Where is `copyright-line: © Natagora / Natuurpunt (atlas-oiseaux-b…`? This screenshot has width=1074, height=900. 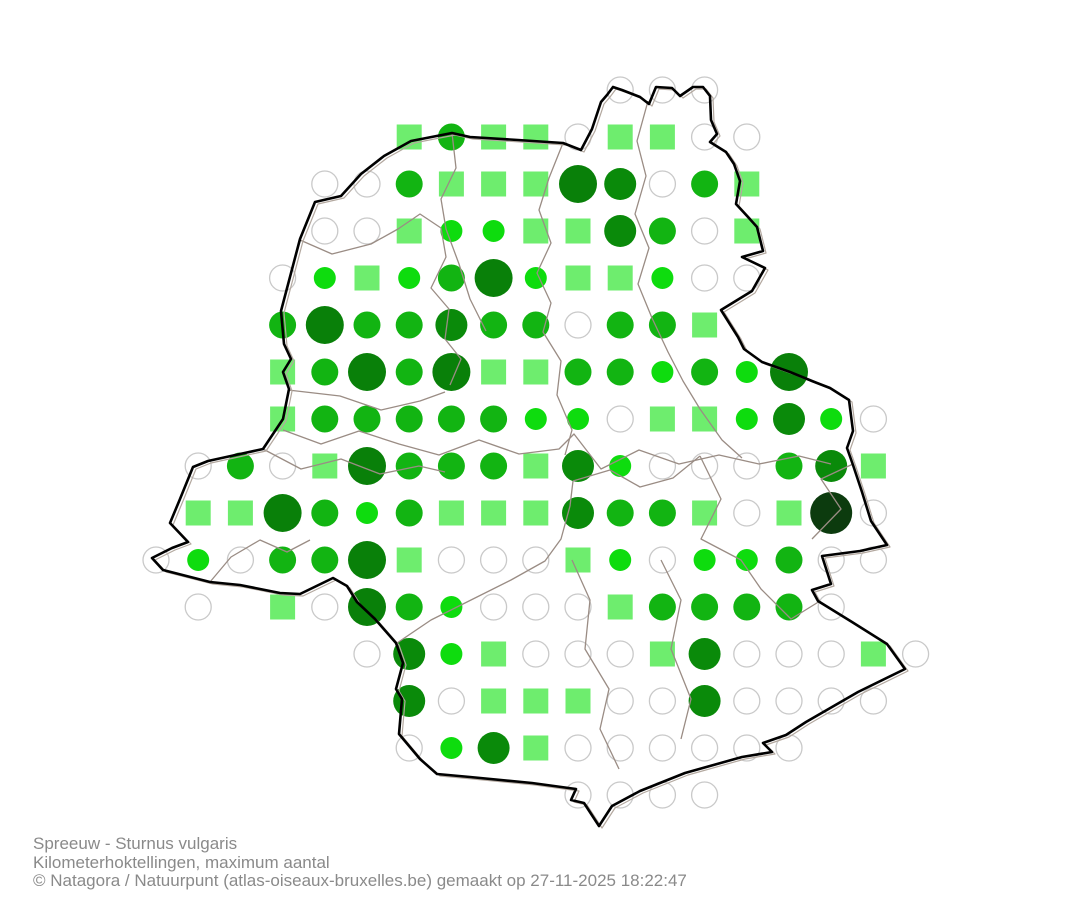 copyright-line: © Natagora / Natuurpunt (atlas-oiseaux-b… is located at coordinates (360, 880).